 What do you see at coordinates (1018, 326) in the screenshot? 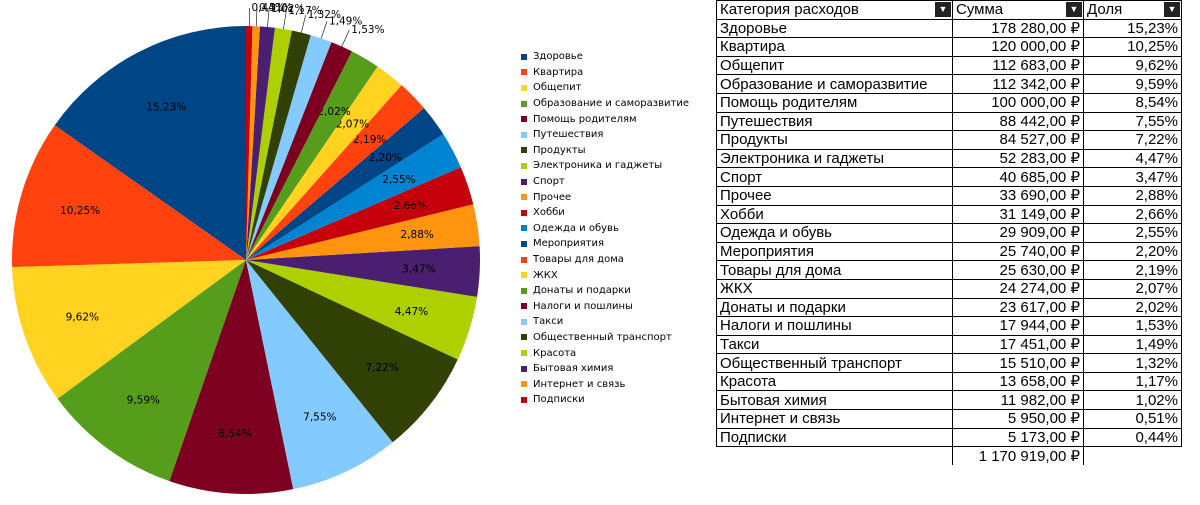
I see `sum-cell: 17 944,00 ₽` at bounding box center [1018, 326].